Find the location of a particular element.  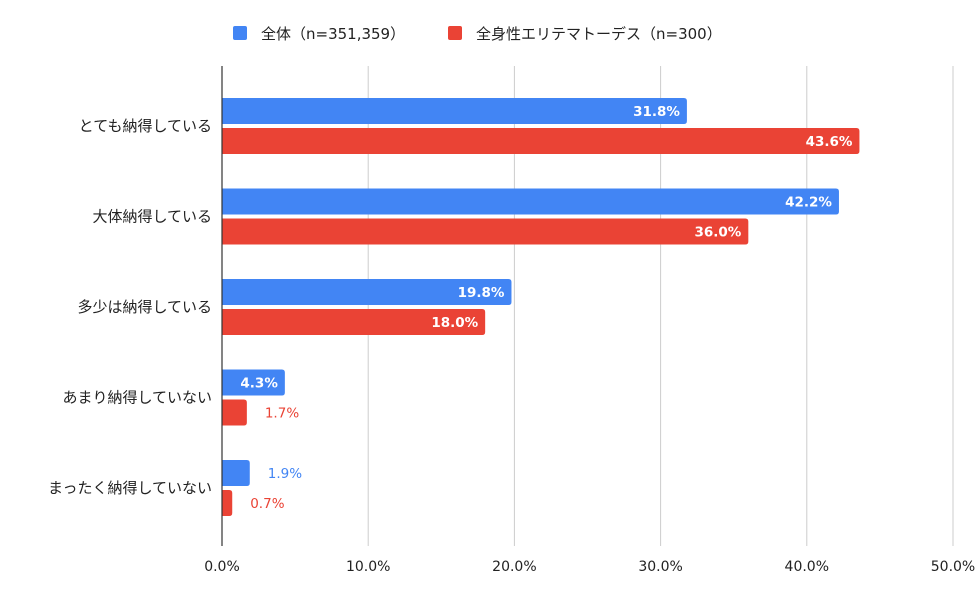

legend-label: 全体（n=351,359） is located at coordinates (333, 34).